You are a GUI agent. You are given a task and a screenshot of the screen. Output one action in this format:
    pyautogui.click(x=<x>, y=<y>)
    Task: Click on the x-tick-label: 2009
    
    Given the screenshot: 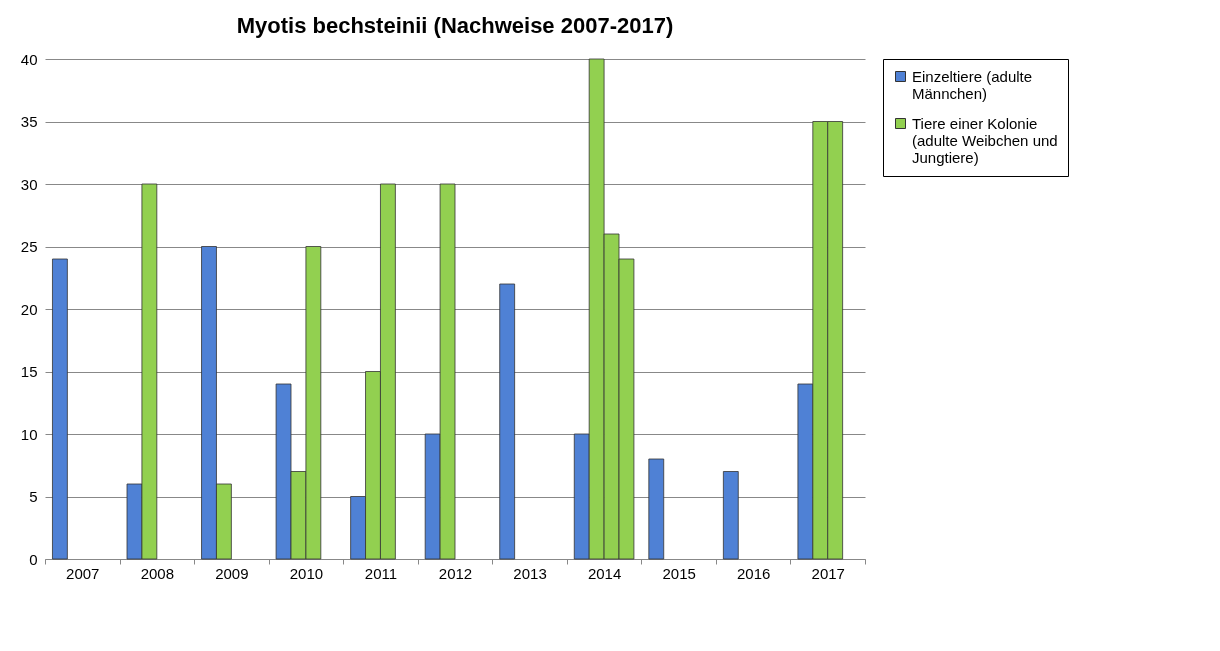 What is the action you would take?
    pyautogui.click(x=232, y=573)
    